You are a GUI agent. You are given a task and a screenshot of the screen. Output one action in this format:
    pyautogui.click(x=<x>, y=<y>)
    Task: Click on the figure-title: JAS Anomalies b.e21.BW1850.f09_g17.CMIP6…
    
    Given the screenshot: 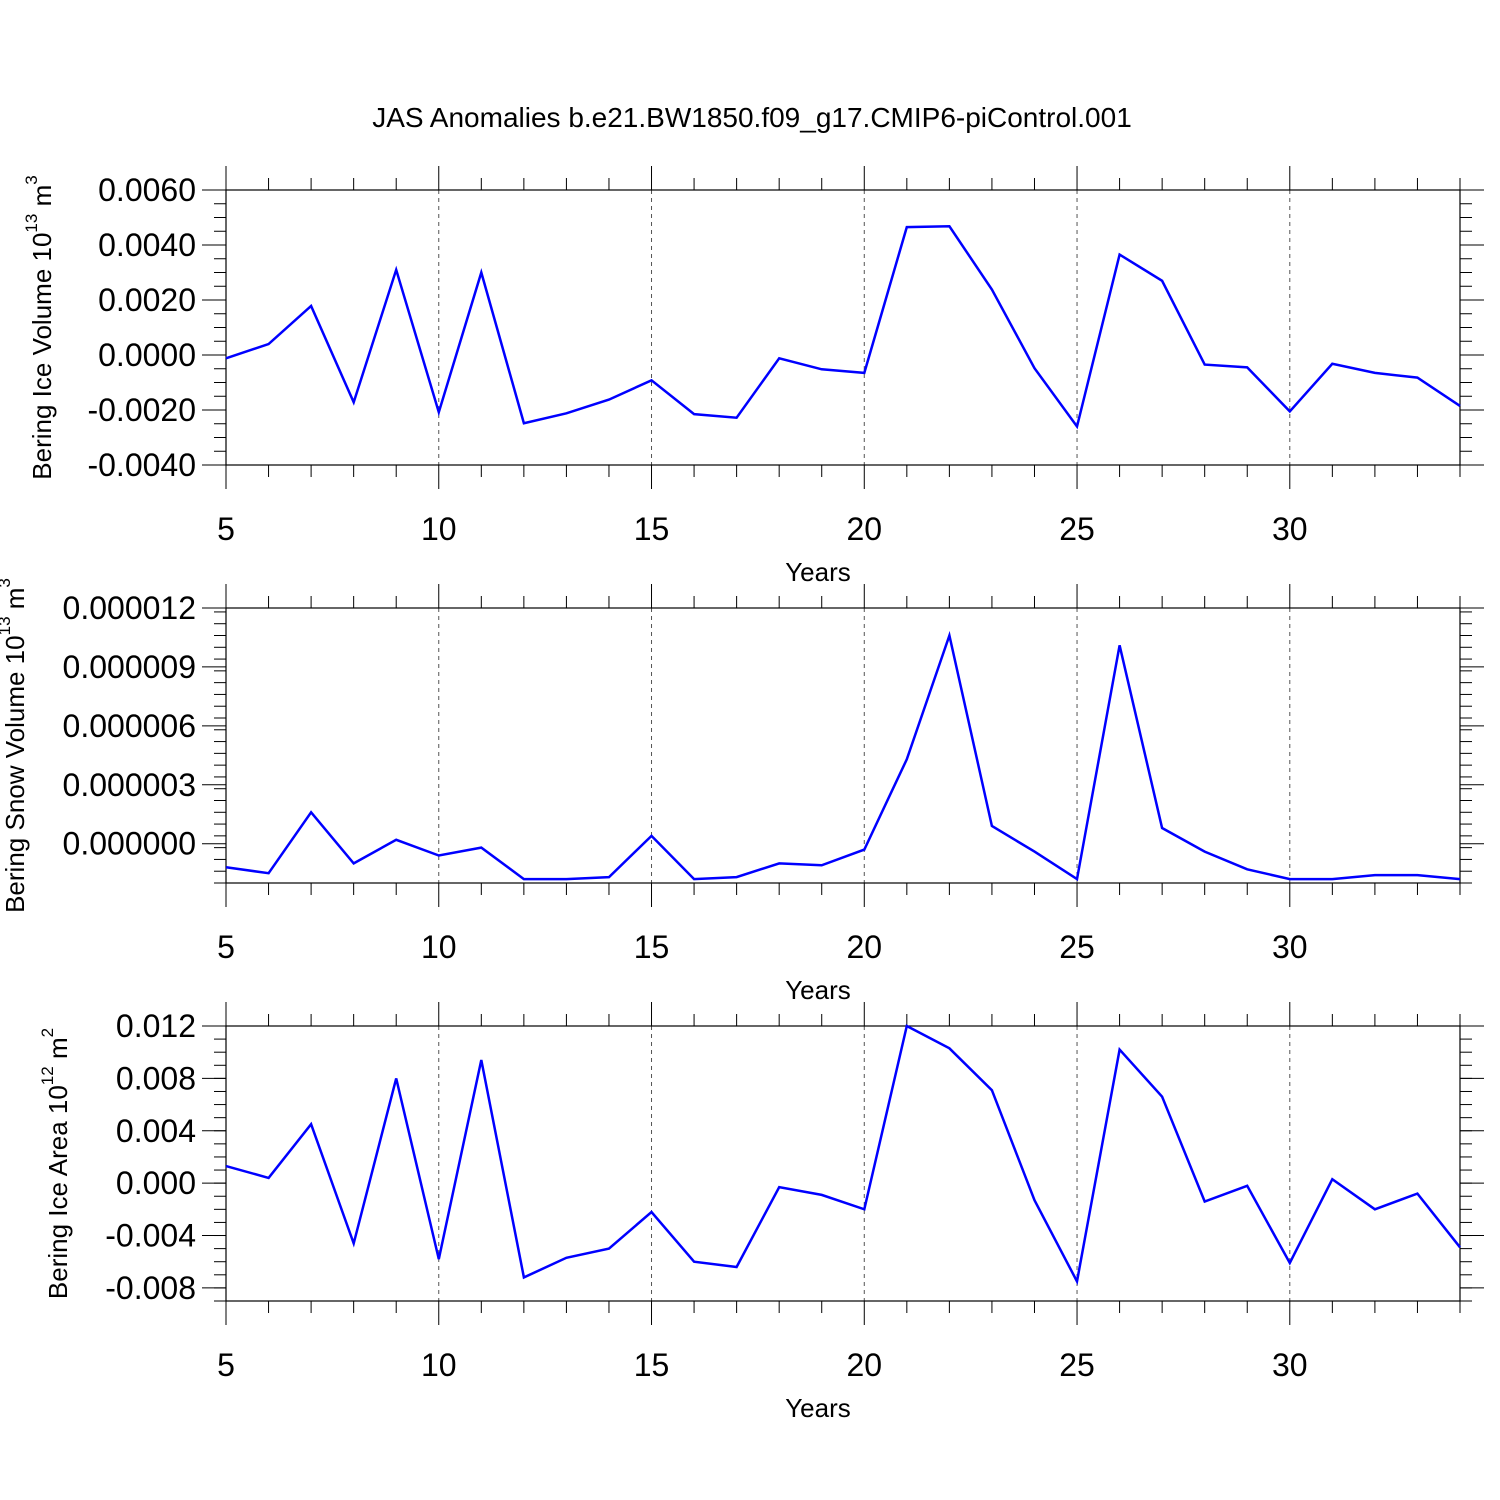 What is the action you would take?
    pyautogui.click(x=752, y=117)
    